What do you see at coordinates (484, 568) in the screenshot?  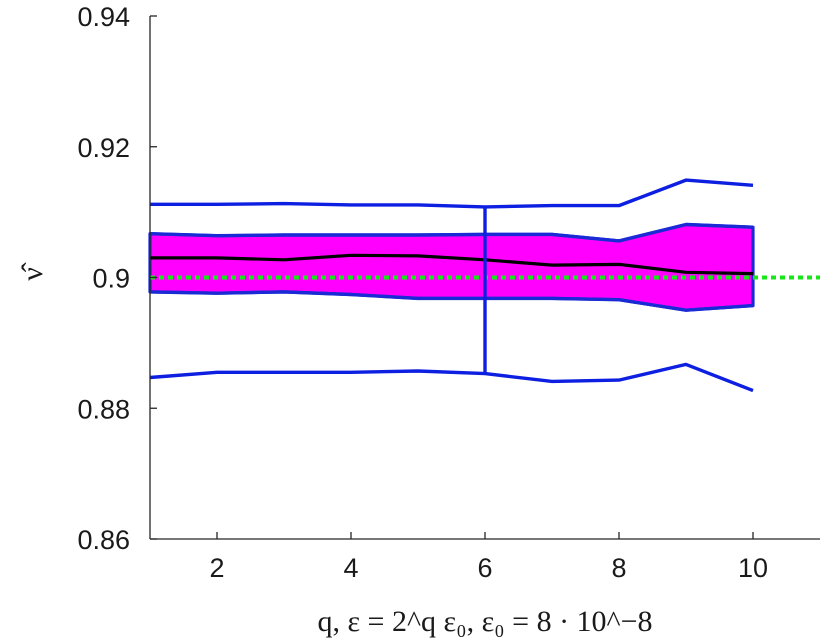 I see `x-tick-label: 6` at bounding box center [484, 568].